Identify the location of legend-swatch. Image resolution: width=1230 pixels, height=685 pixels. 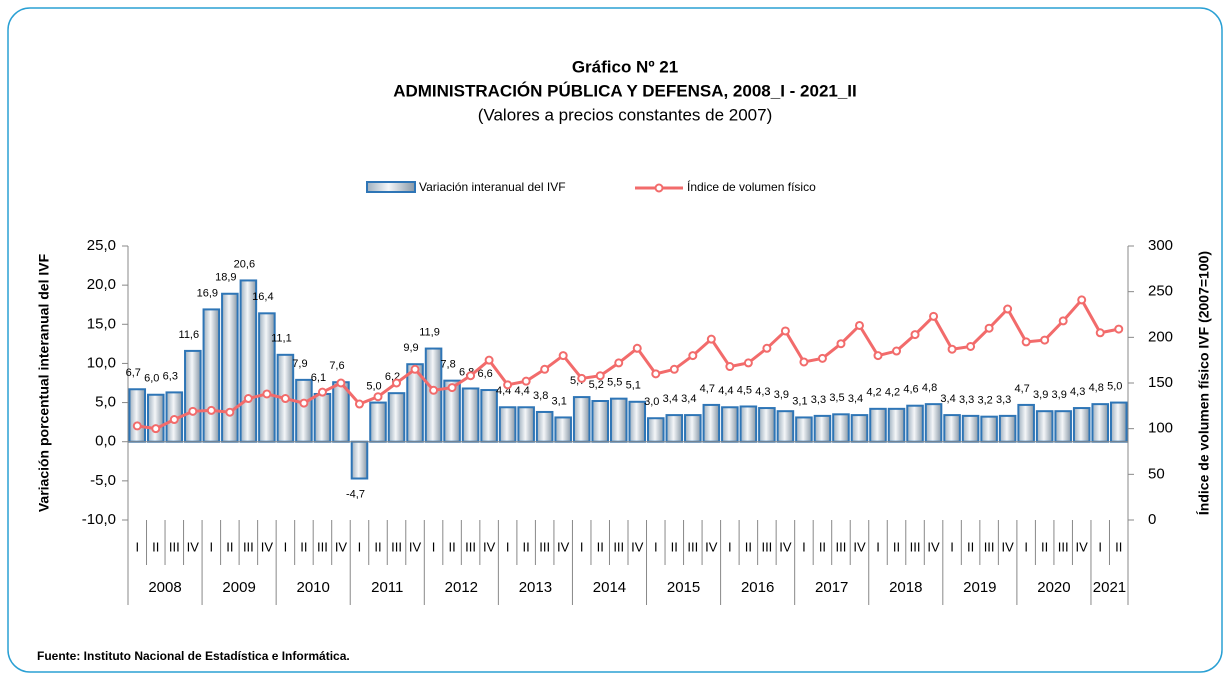
(659, 188).